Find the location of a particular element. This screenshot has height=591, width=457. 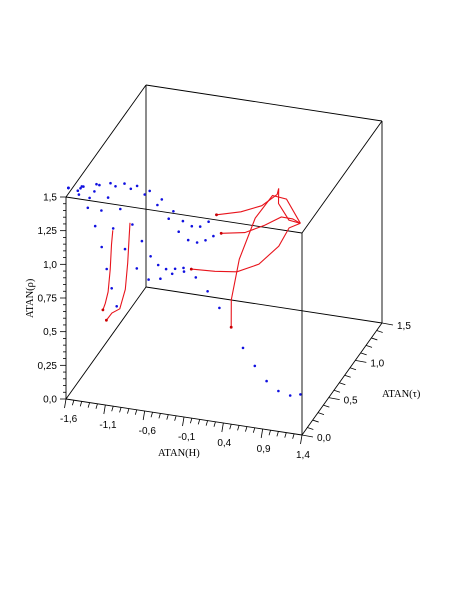

series-5-curve is located at coordinates (108, 270).